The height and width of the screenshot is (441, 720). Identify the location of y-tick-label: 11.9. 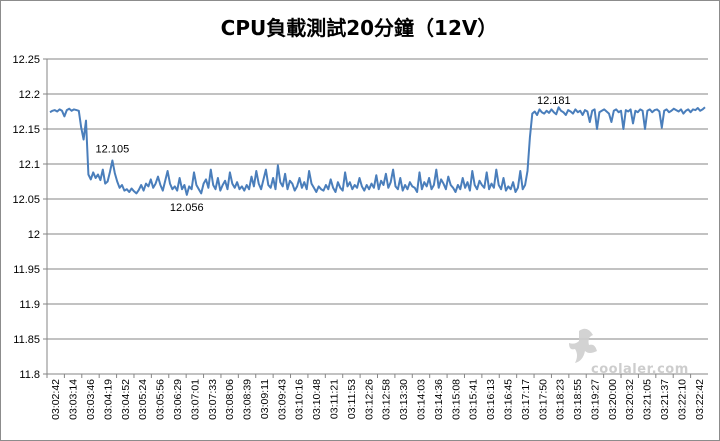
(29, 305).